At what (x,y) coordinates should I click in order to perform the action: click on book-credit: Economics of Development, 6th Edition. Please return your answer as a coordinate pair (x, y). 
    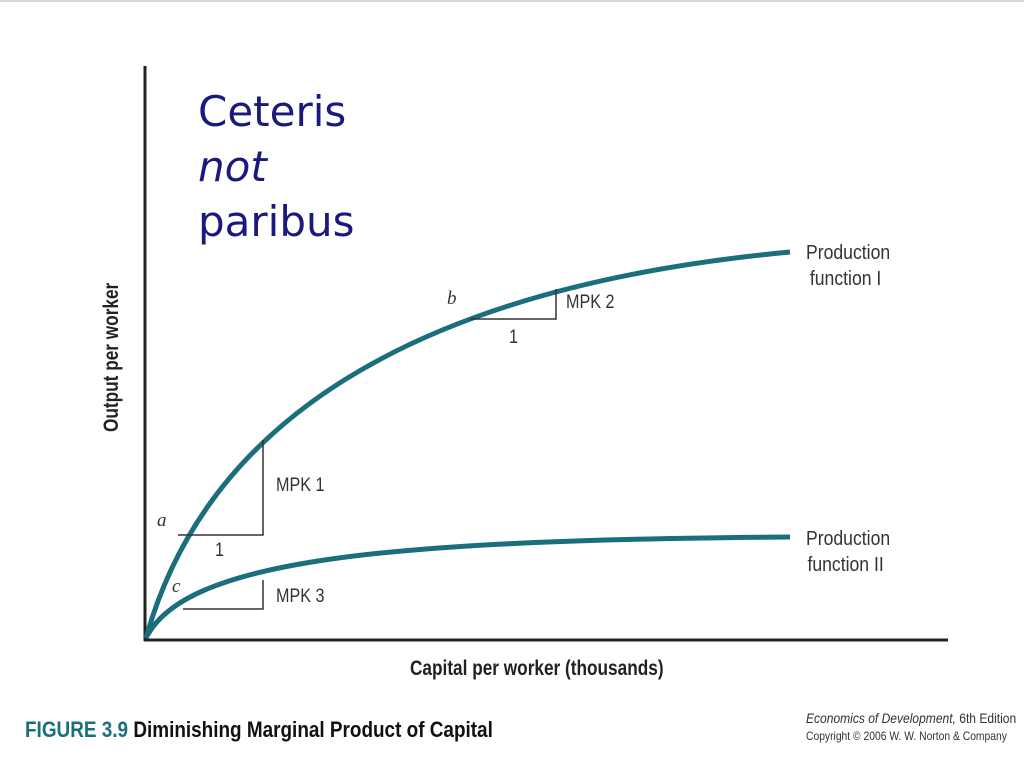
    Looking at the image, I should click on (911, 718).